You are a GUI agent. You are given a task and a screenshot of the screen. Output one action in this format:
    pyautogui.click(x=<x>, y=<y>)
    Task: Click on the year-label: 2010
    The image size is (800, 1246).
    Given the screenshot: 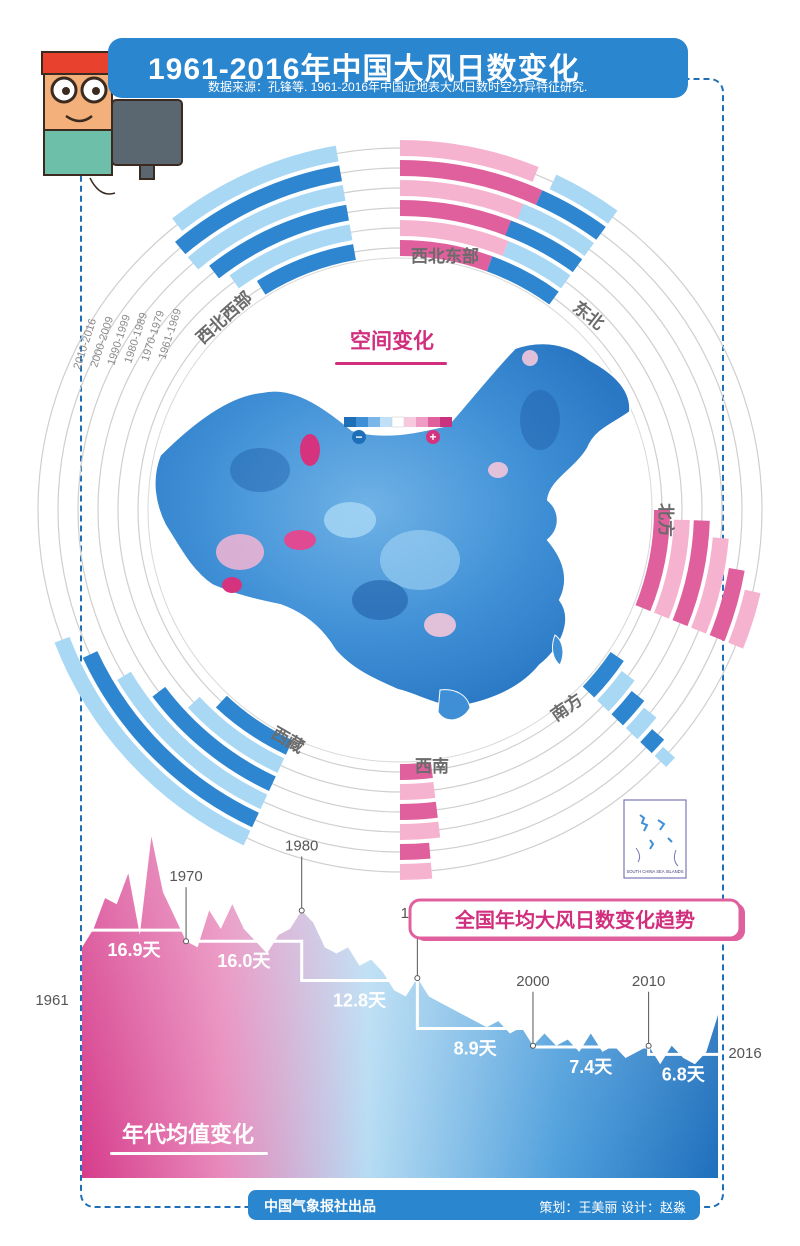 What is the action you would take?
    pyautogui.click(x=648, y=981)
    